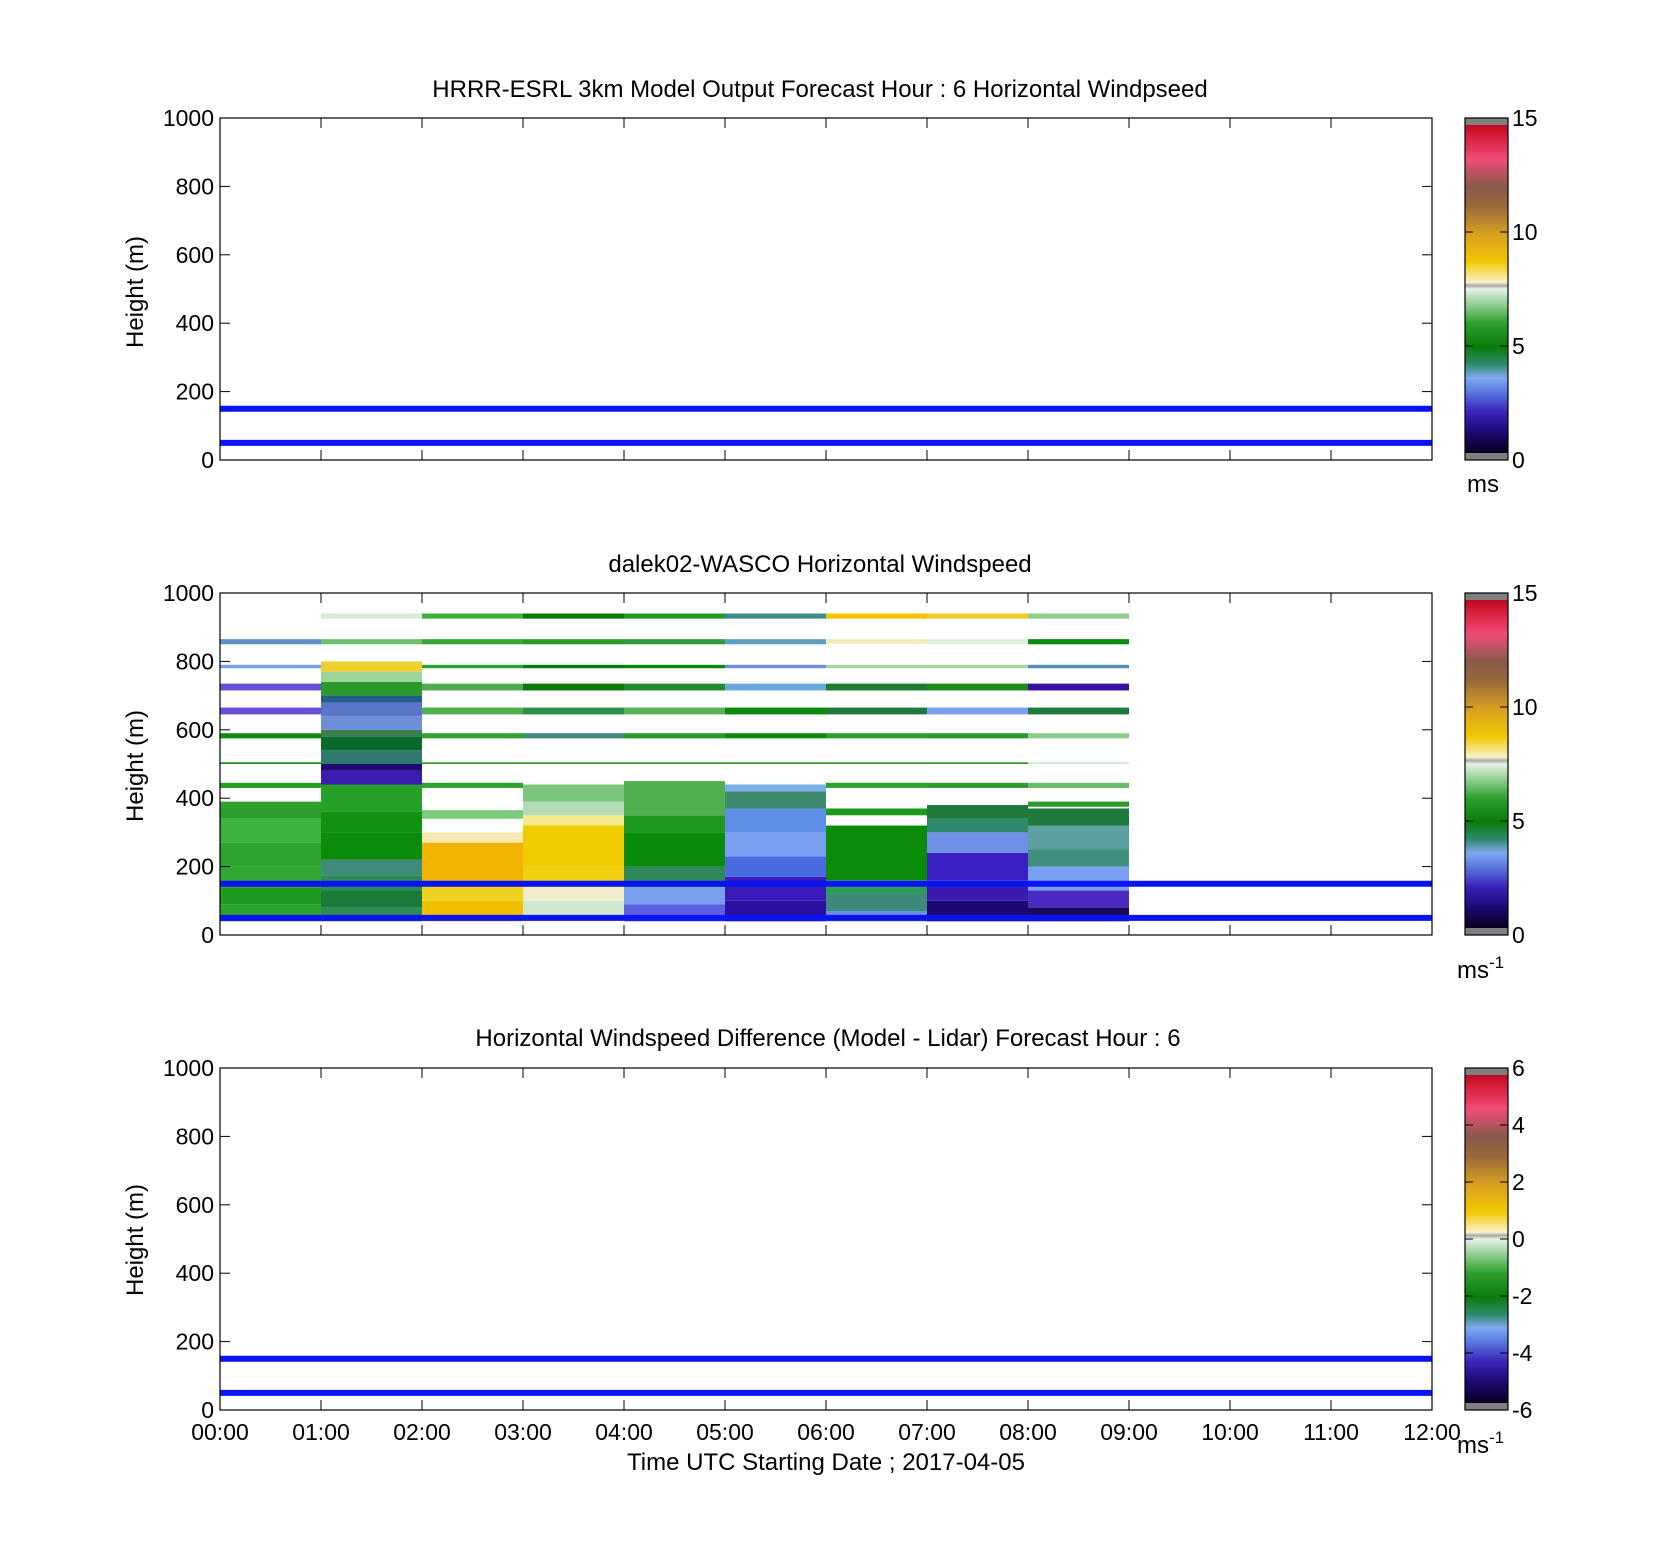 The image size is (1680, 1561). I want to click on y-tick-label: 800, so click(195, 661).